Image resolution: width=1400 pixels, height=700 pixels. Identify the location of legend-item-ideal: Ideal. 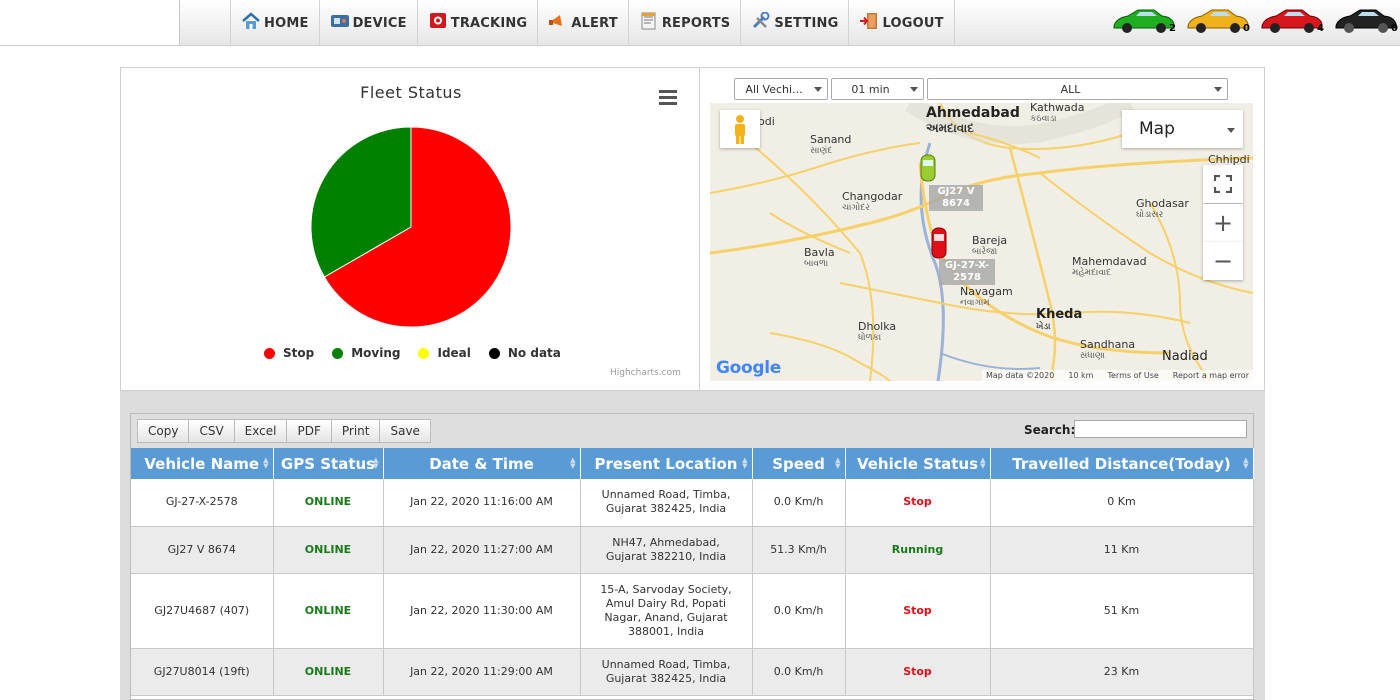
(444, 353).